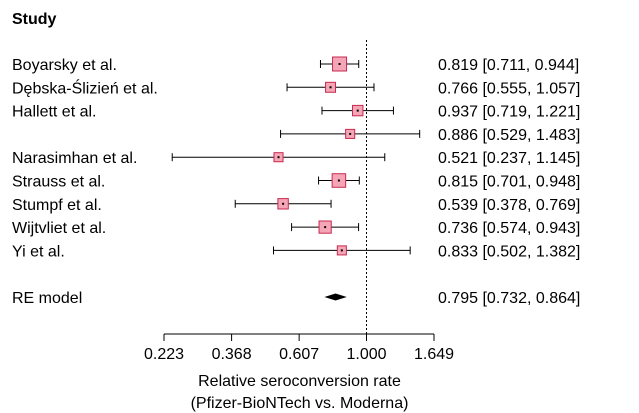 This screenshot has width=639, height=413. I want to click on summary-label: RE model, so click(47, 298).